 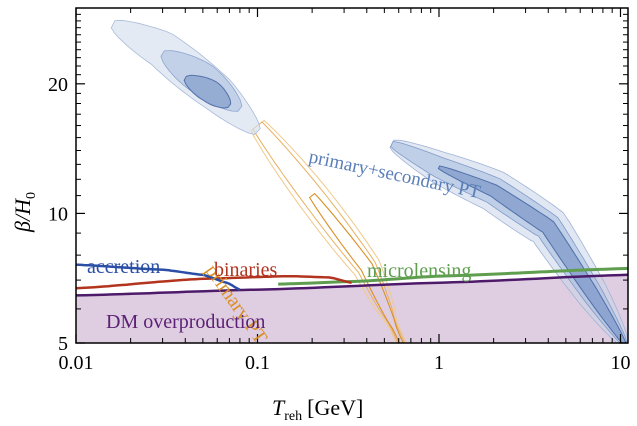 What do you see at coordinates (335, 407) in the screenshot?
I see `x-axis-label-unit: [GeV]` at bounding box center [335, 407].